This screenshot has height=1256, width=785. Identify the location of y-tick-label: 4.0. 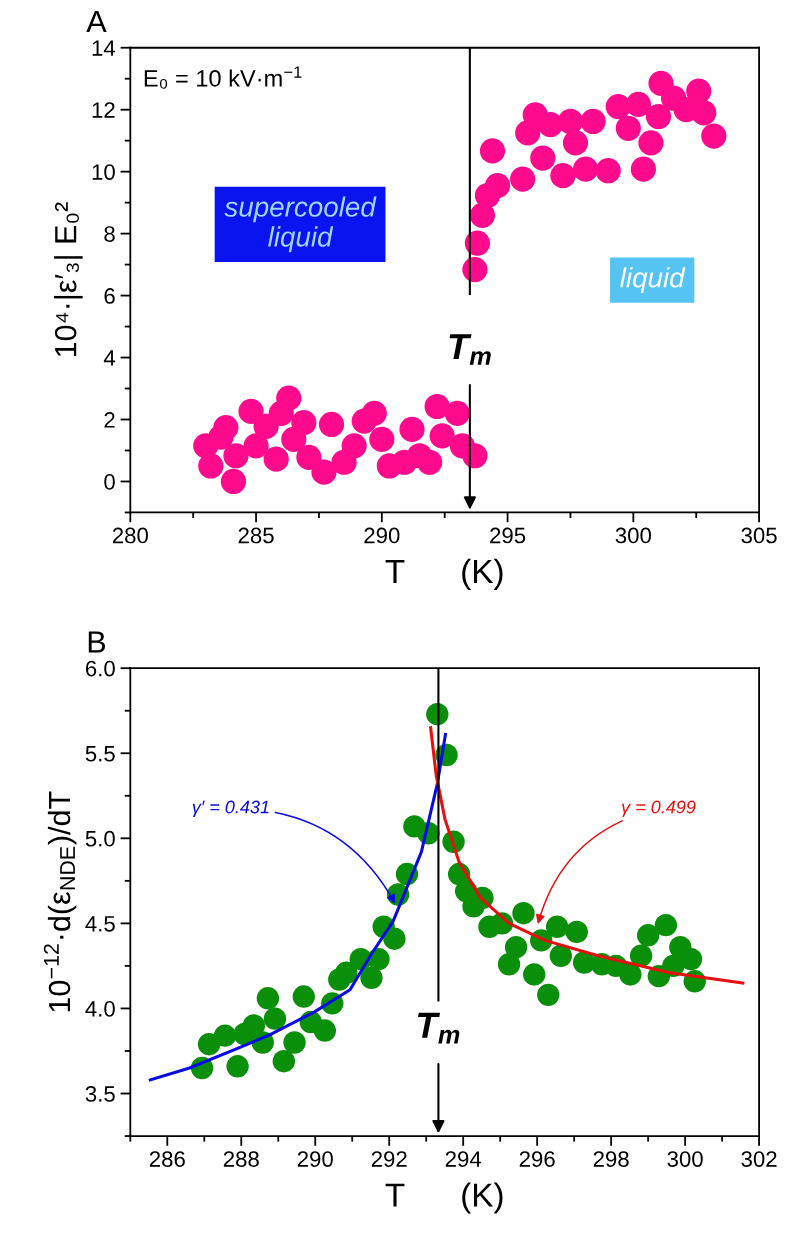
(100, 1008).